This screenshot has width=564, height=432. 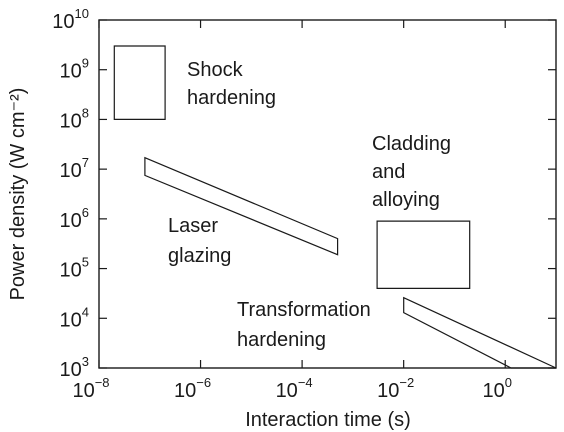 What do you see at coordinates (74, 168) in the screenshot?
I see `y-tick-label: 10⁷` at bounding box center [74, 168].